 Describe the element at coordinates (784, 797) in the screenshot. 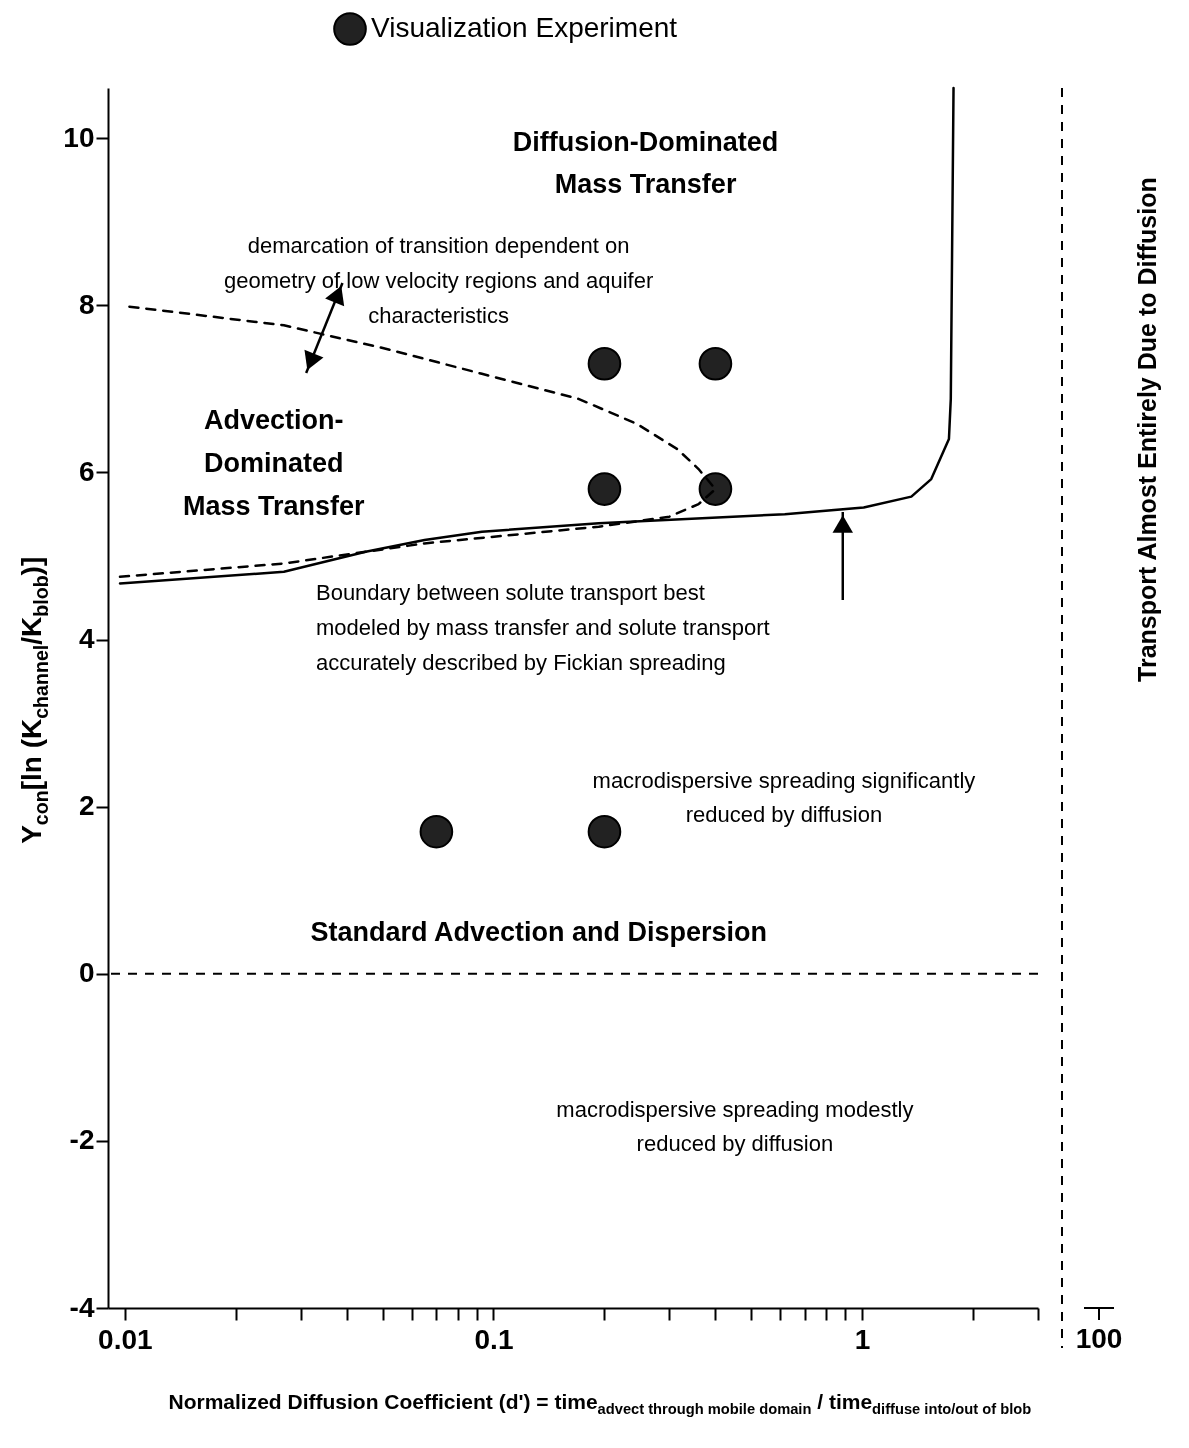

I see `annotation: macrodispersive spreading significantly reduced by diffusion` at that location.